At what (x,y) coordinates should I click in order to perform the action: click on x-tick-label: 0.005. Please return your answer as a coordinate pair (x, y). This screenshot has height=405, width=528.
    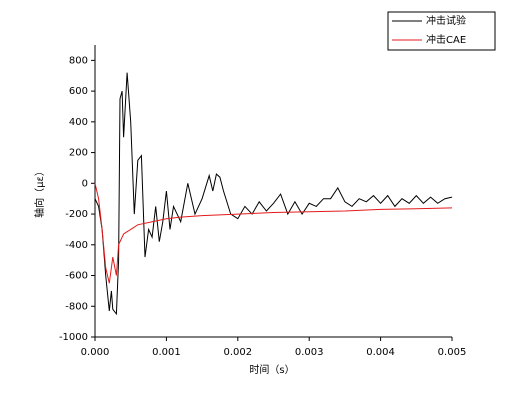
    Looking at the image, I should click on (452, 352).